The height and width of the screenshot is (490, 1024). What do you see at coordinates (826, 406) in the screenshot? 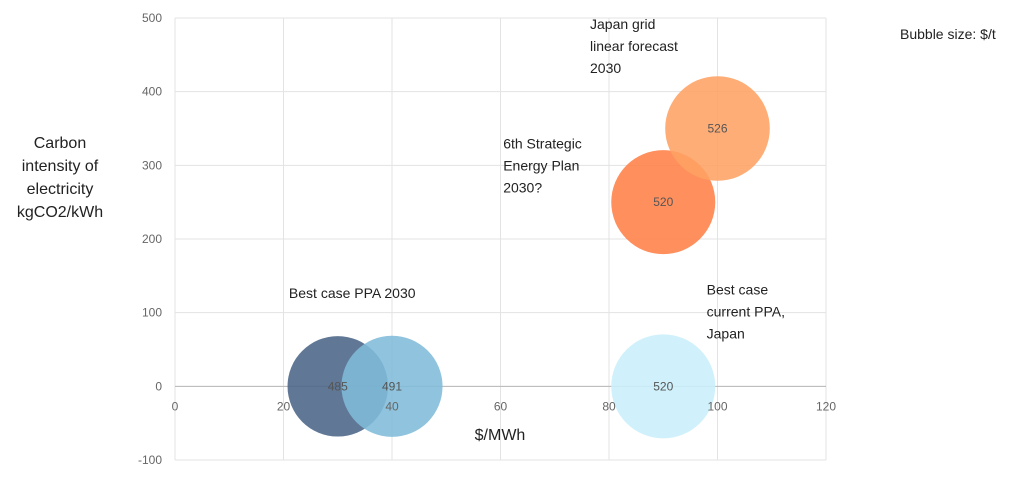
I see `x-tick-label-6: 120` at bounding box center [826, 406].